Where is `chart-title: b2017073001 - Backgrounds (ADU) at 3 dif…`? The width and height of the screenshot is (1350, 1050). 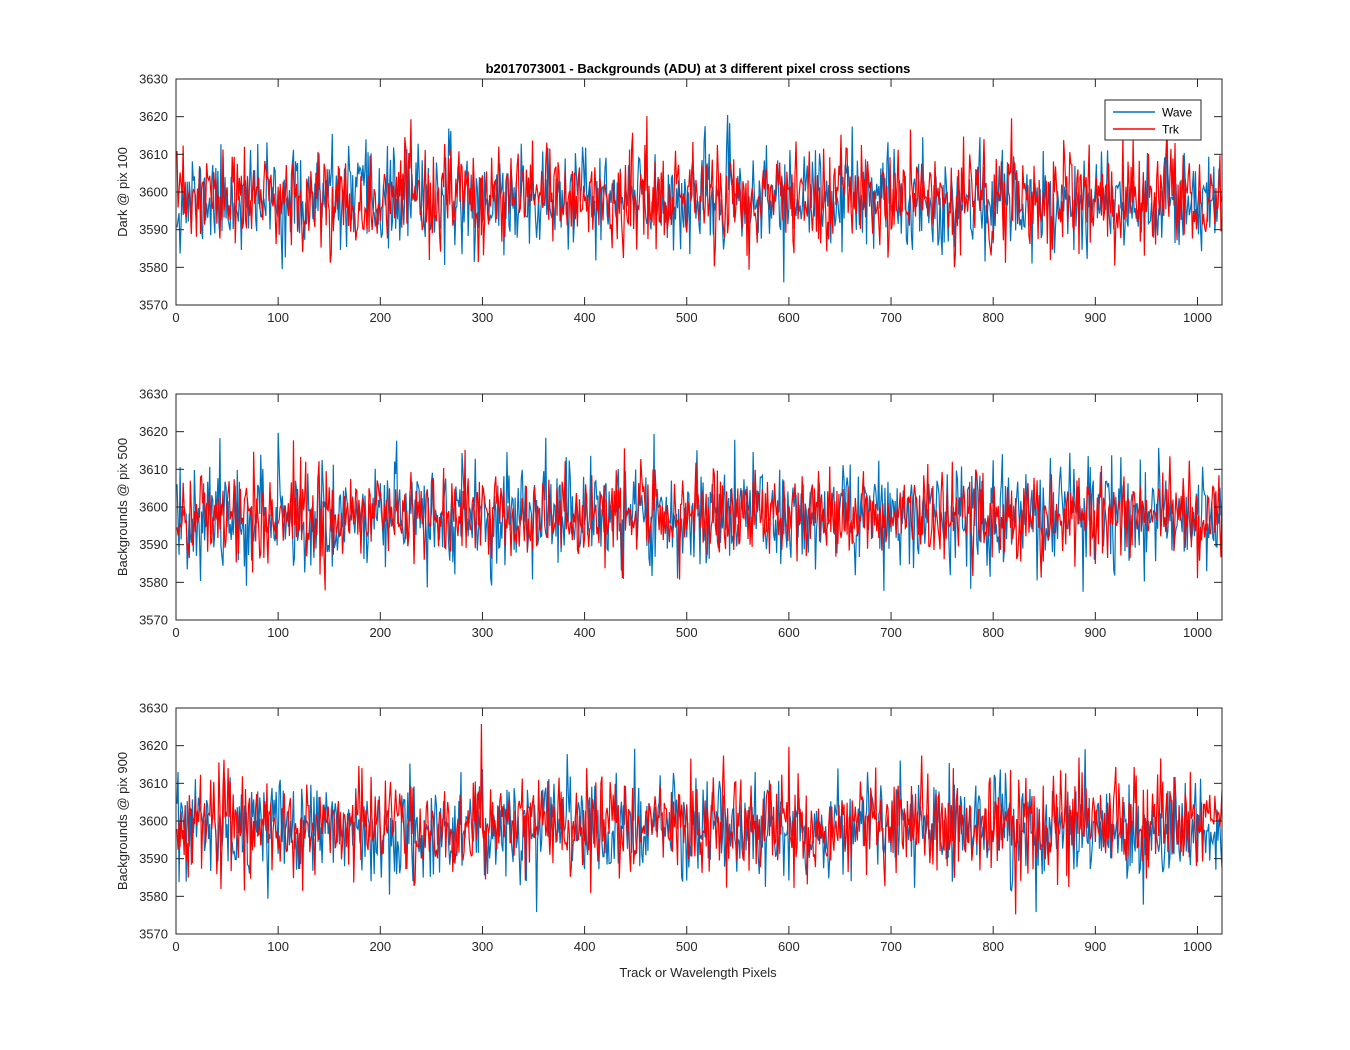
chart-title: b2017073001 - Backgrounds (ADU) at 3 dif… is located at coordinates (698, 68).